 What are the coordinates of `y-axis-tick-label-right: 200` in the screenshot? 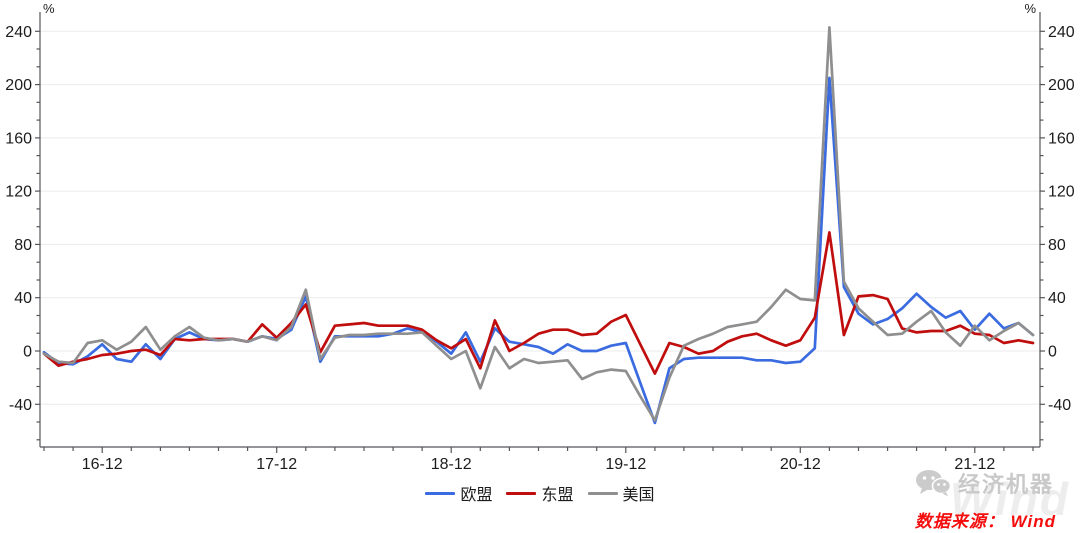 It's located at (1061, 85).